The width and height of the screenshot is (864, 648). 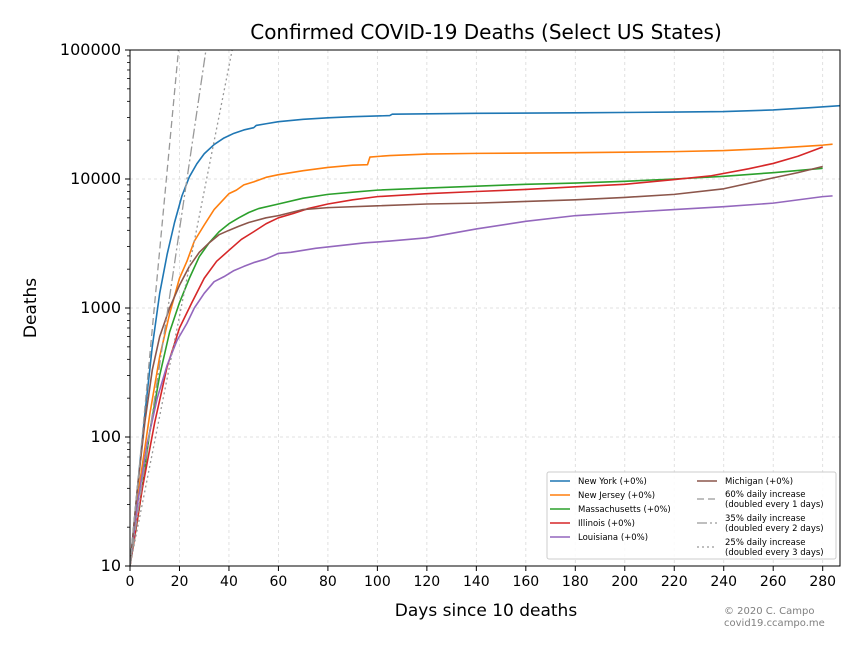 I want to click on x-tick-label: 180, so click(x=575, y=582).